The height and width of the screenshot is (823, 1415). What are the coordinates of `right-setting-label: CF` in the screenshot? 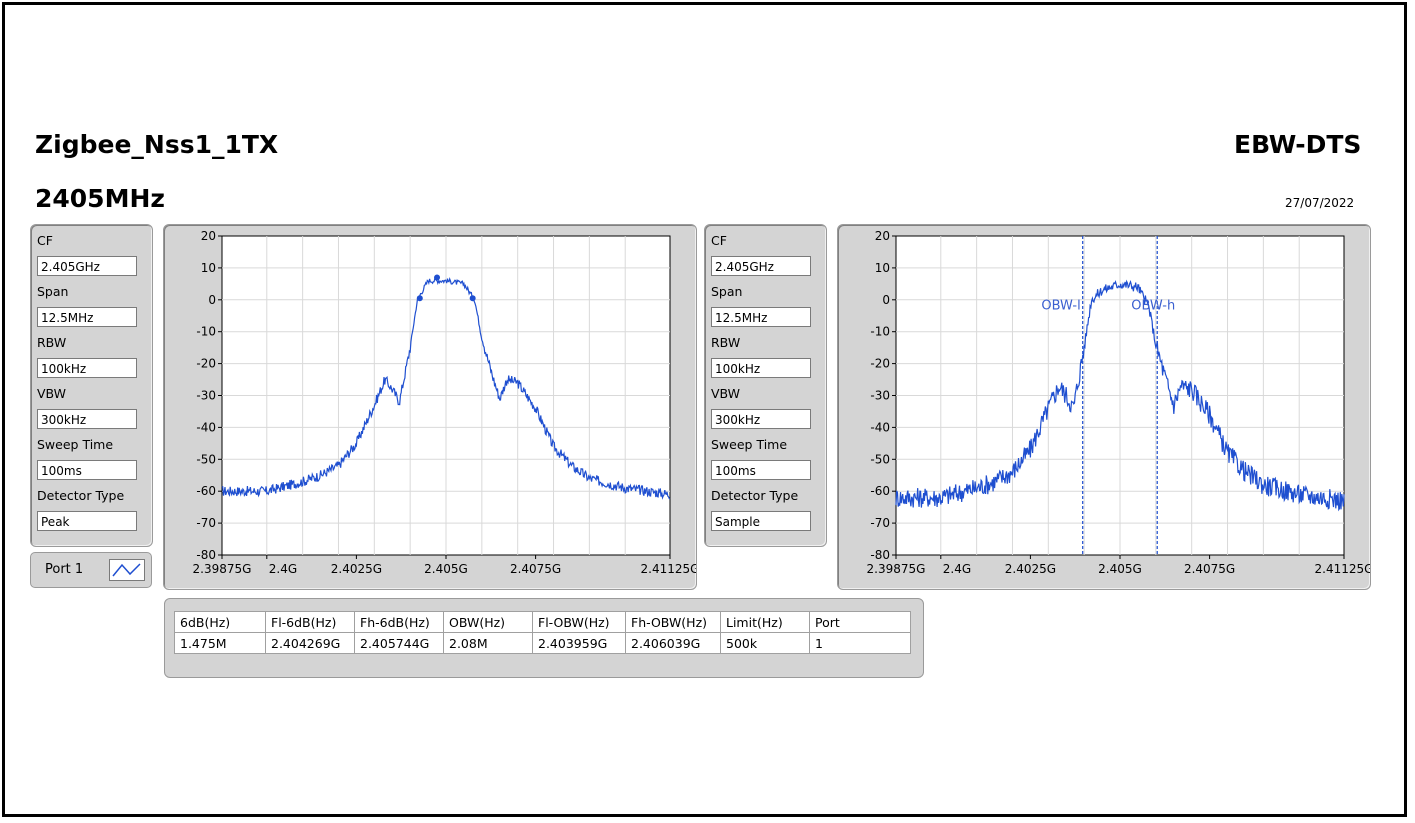 It's located at (719, 240).